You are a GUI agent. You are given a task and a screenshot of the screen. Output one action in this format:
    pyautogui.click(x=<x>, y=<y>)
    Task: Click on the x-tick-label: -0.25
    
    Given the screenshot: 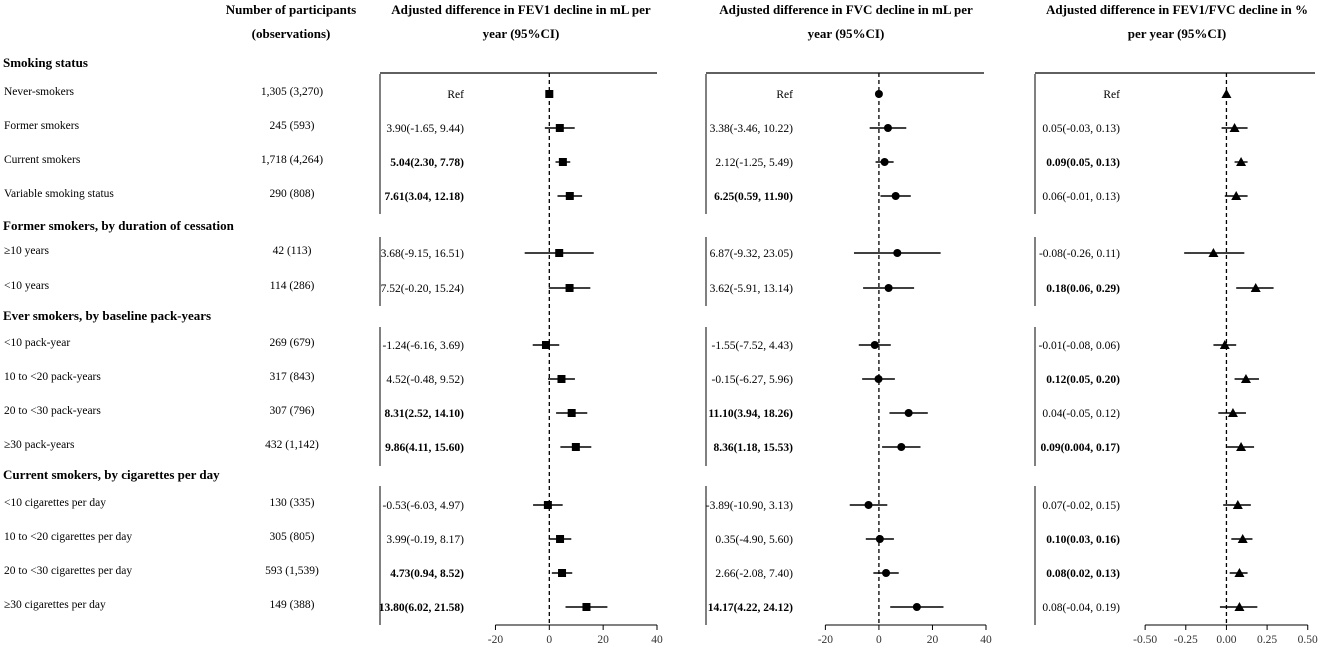 What is the action you would take?
    pyautogui.click(x=1186, y=640)
    